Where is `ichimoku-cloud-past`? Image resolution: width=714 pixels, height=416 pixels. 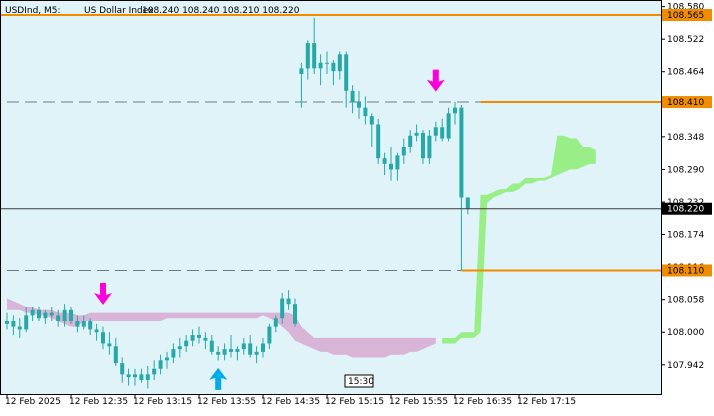 ichimoku-cloud-past is located at coordinates (221, 328).